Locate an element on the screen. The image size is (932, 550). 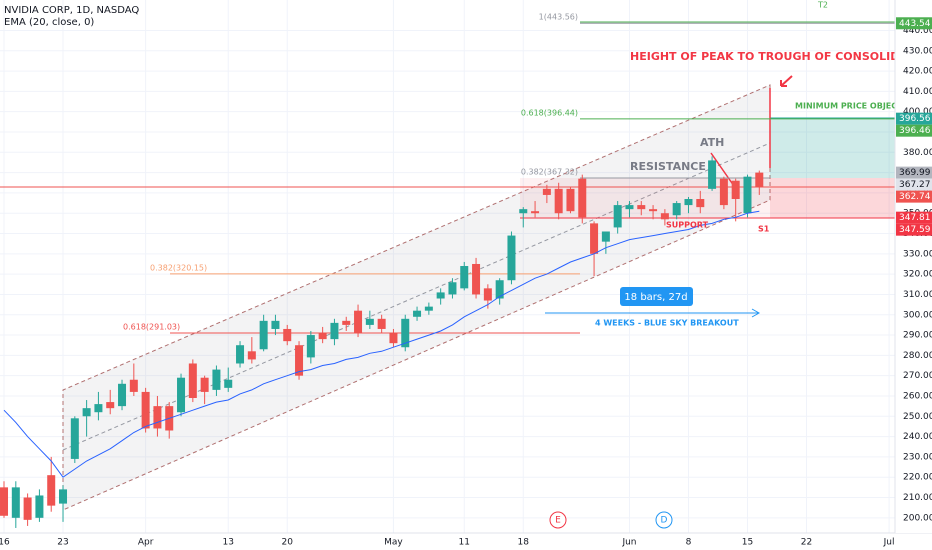
fib-label: 0.382(367.32) is located at coordinates (549, 172).